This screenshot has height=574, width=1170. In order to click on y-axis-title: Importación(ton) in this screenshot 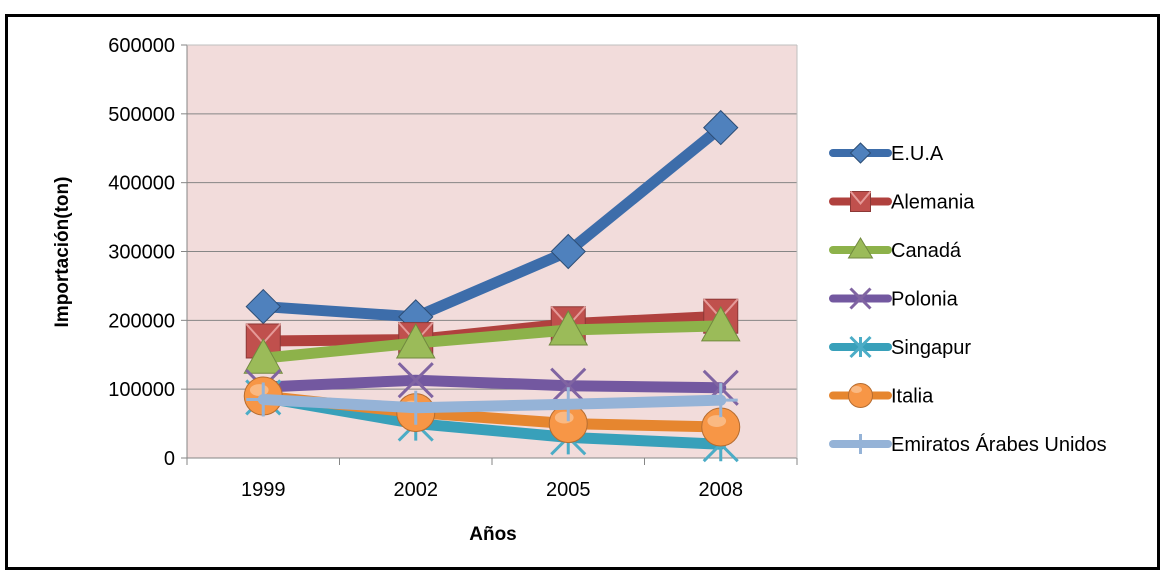, I will do `click(62, 252)`.